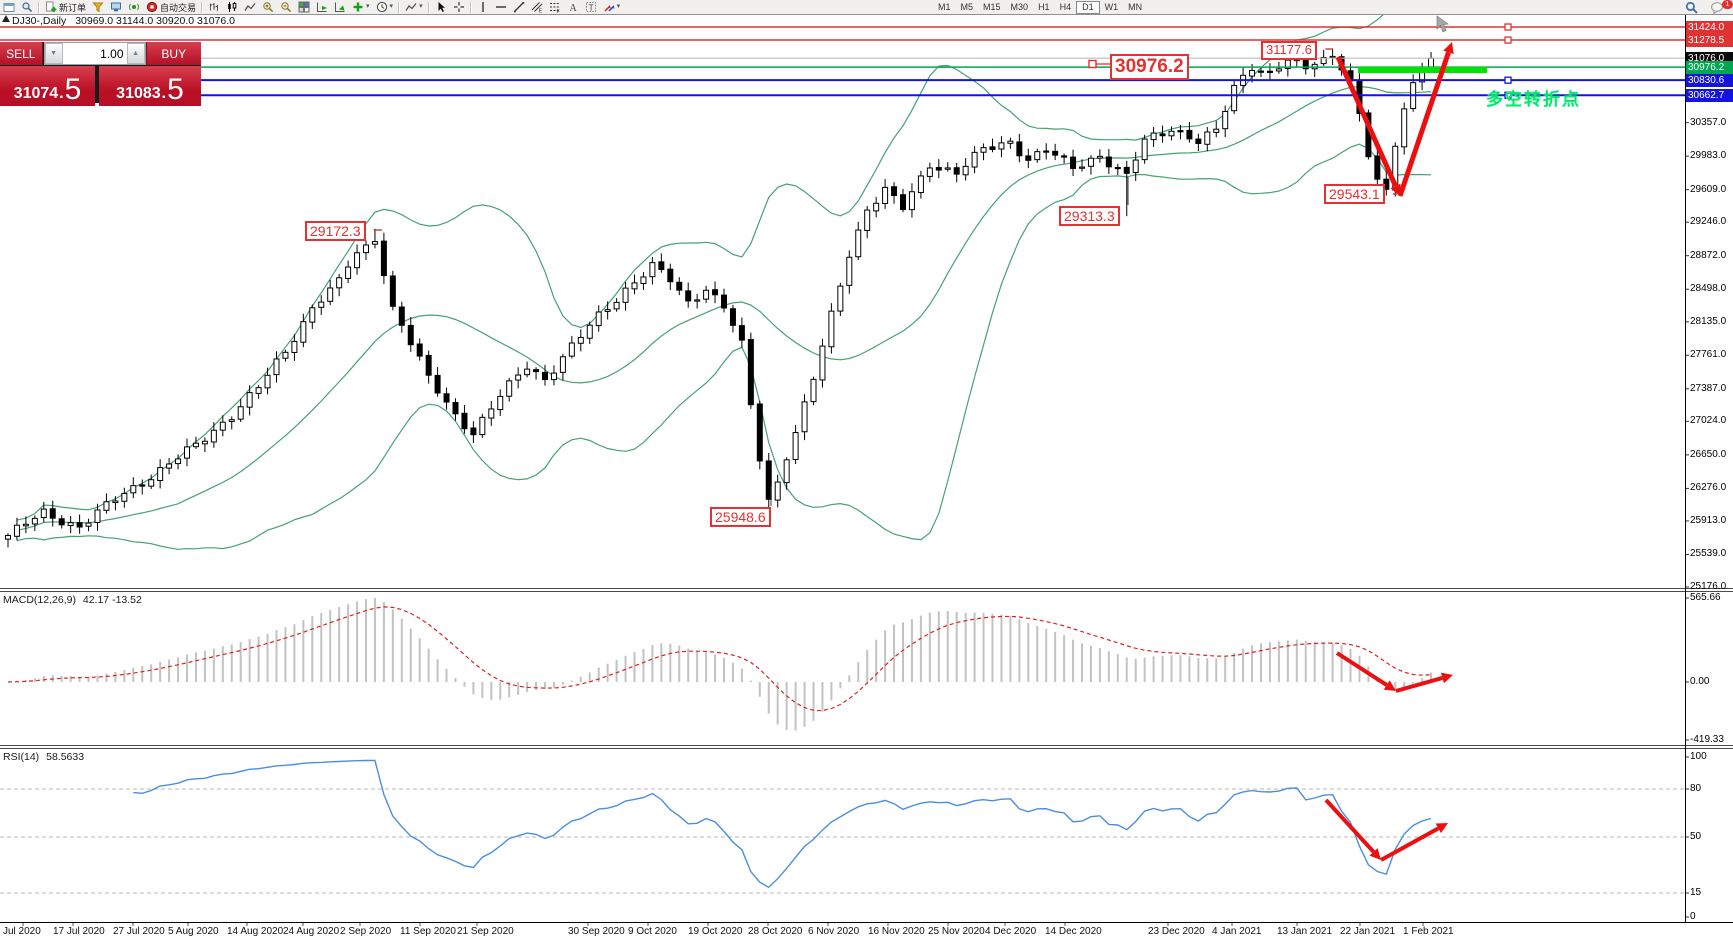 The image size is (1733, 940). What do you see at coordinates (150, 86) in the screenshot?
I see `buy-price-button: 31083. 5` at bounding box center [150, 86].